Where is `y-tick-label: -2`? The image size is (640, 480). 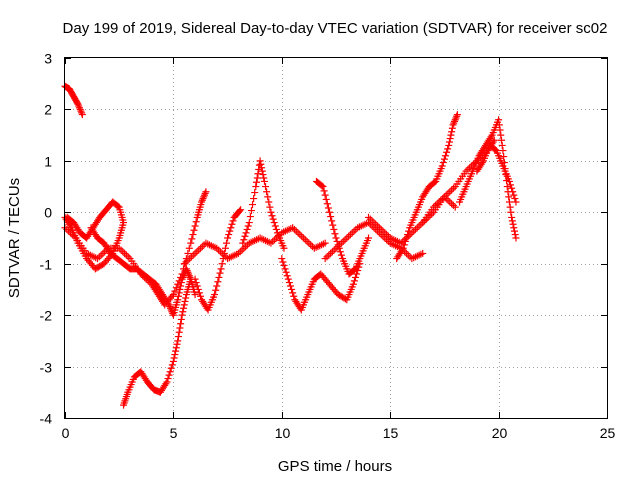
y-tick-label: -2 is located at coordinates (46, 316).